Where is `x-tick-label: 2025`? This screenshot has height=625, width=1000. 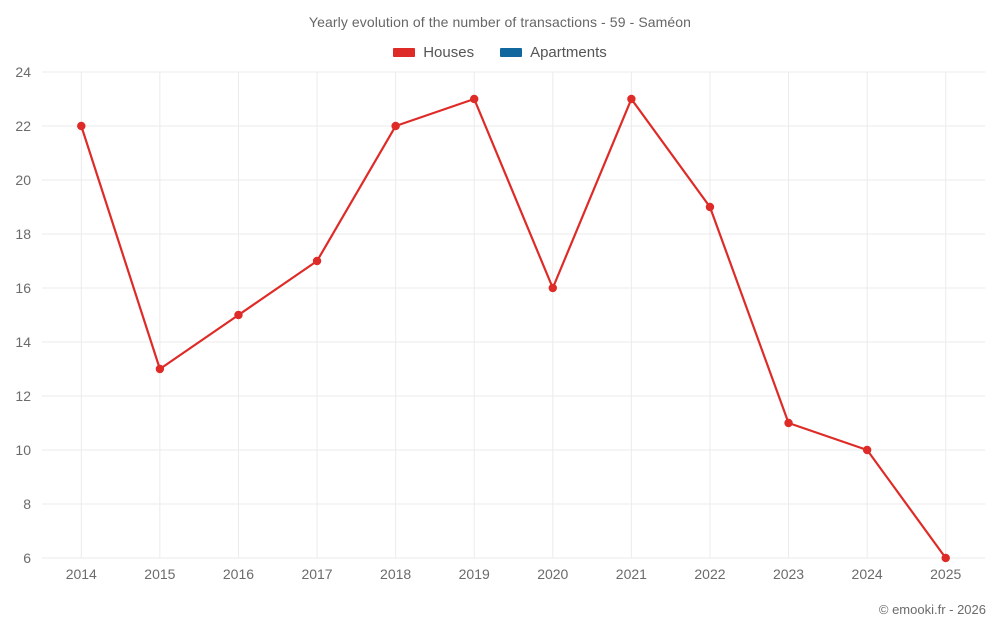
x-tick-label: 2025 is located at coordinates (945, 574).